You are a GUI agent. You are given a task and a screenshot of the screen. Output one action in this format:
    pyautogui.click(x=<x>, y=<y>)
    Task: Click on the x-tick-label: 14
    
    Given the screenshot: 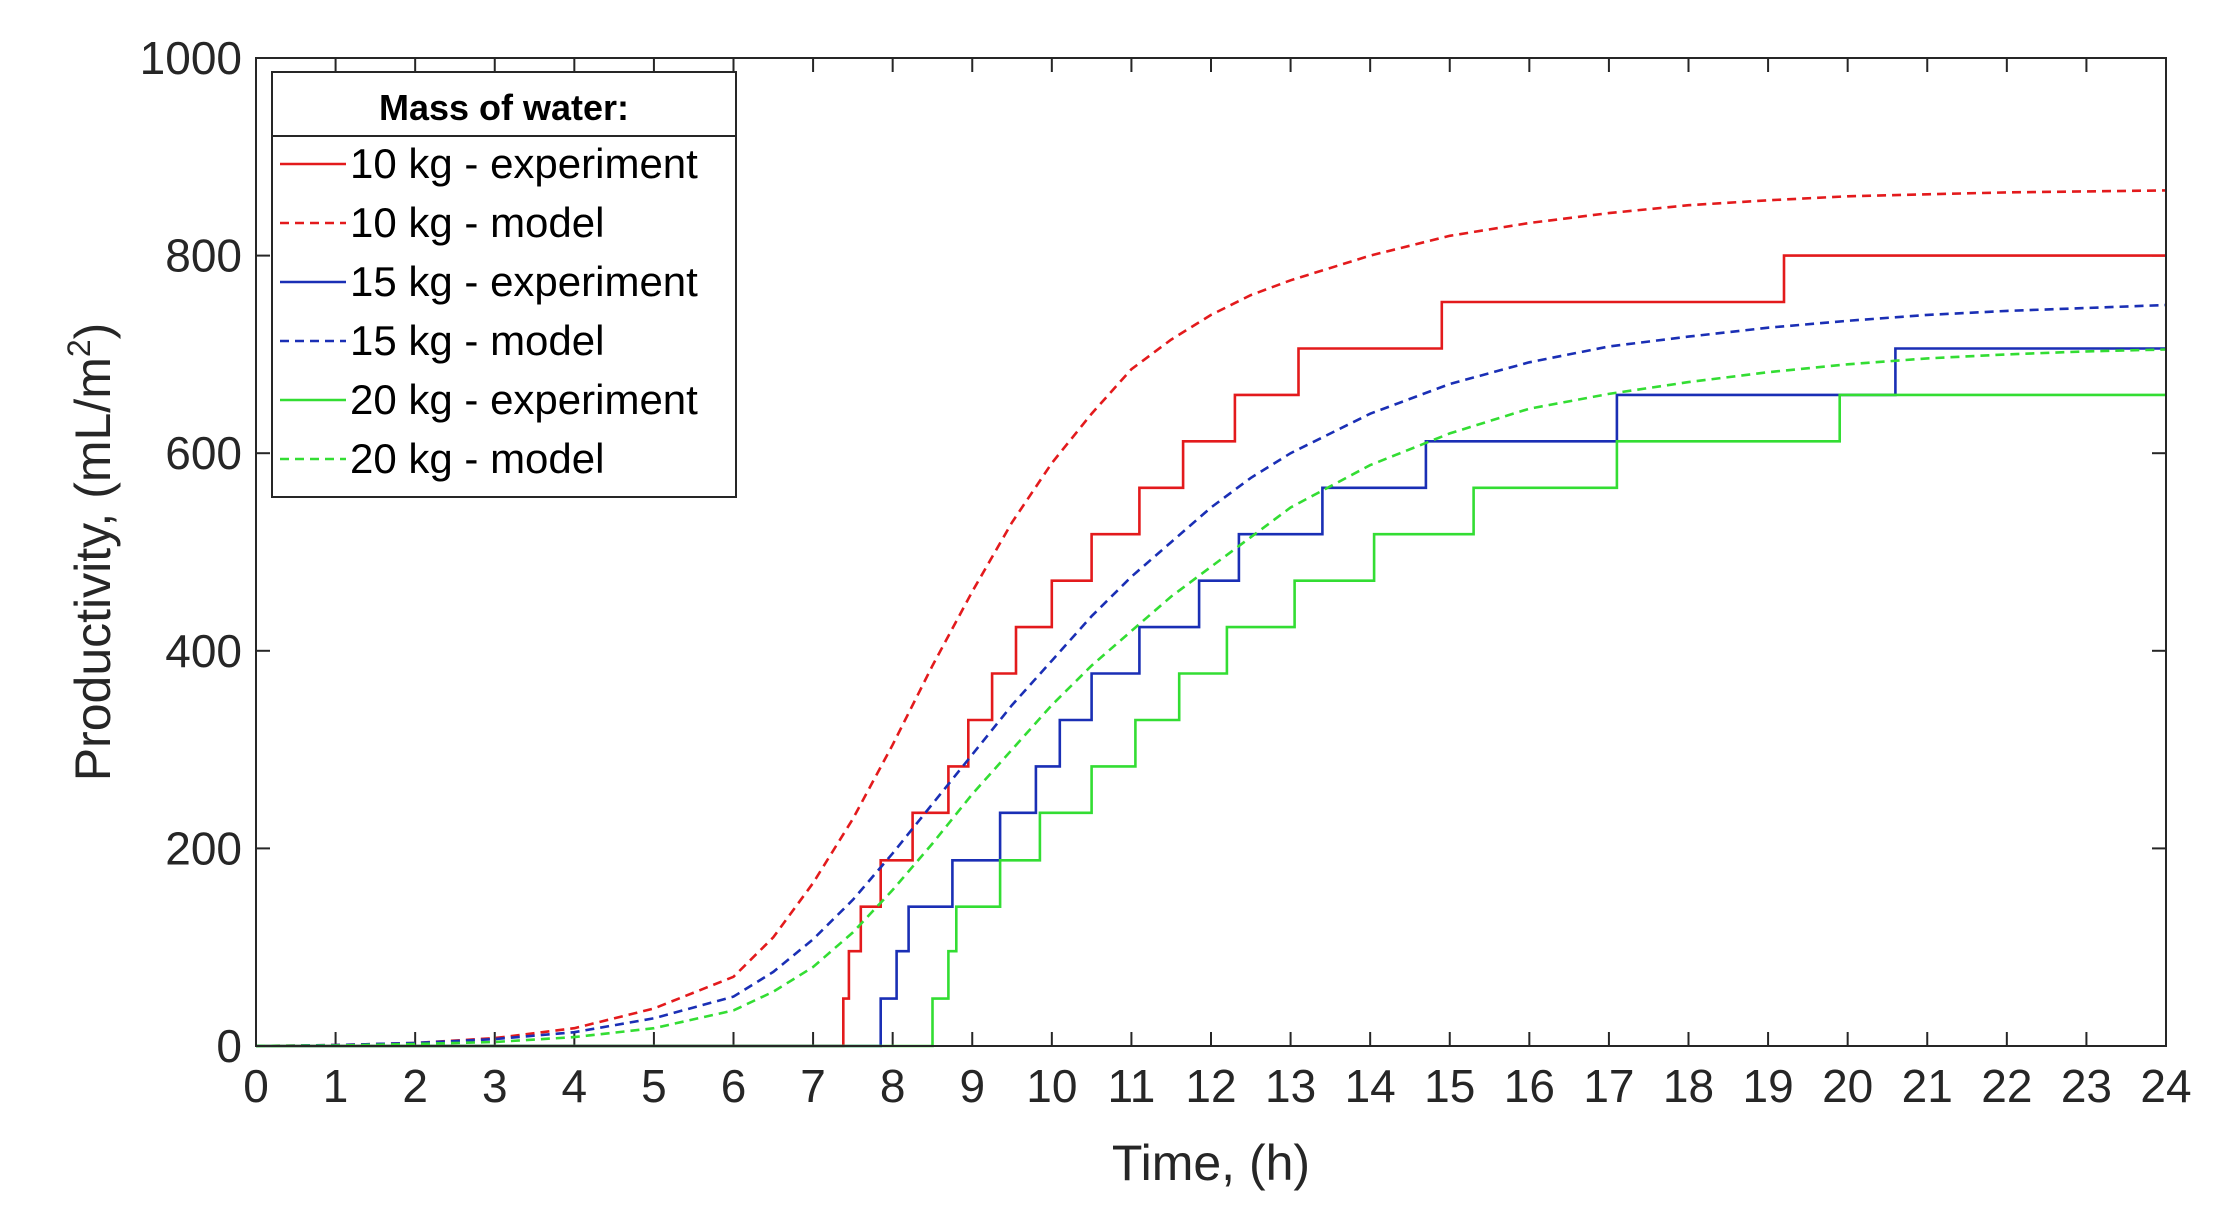 What is the action you would take?
    pyautogui.click(x=1370, y=1086)
    